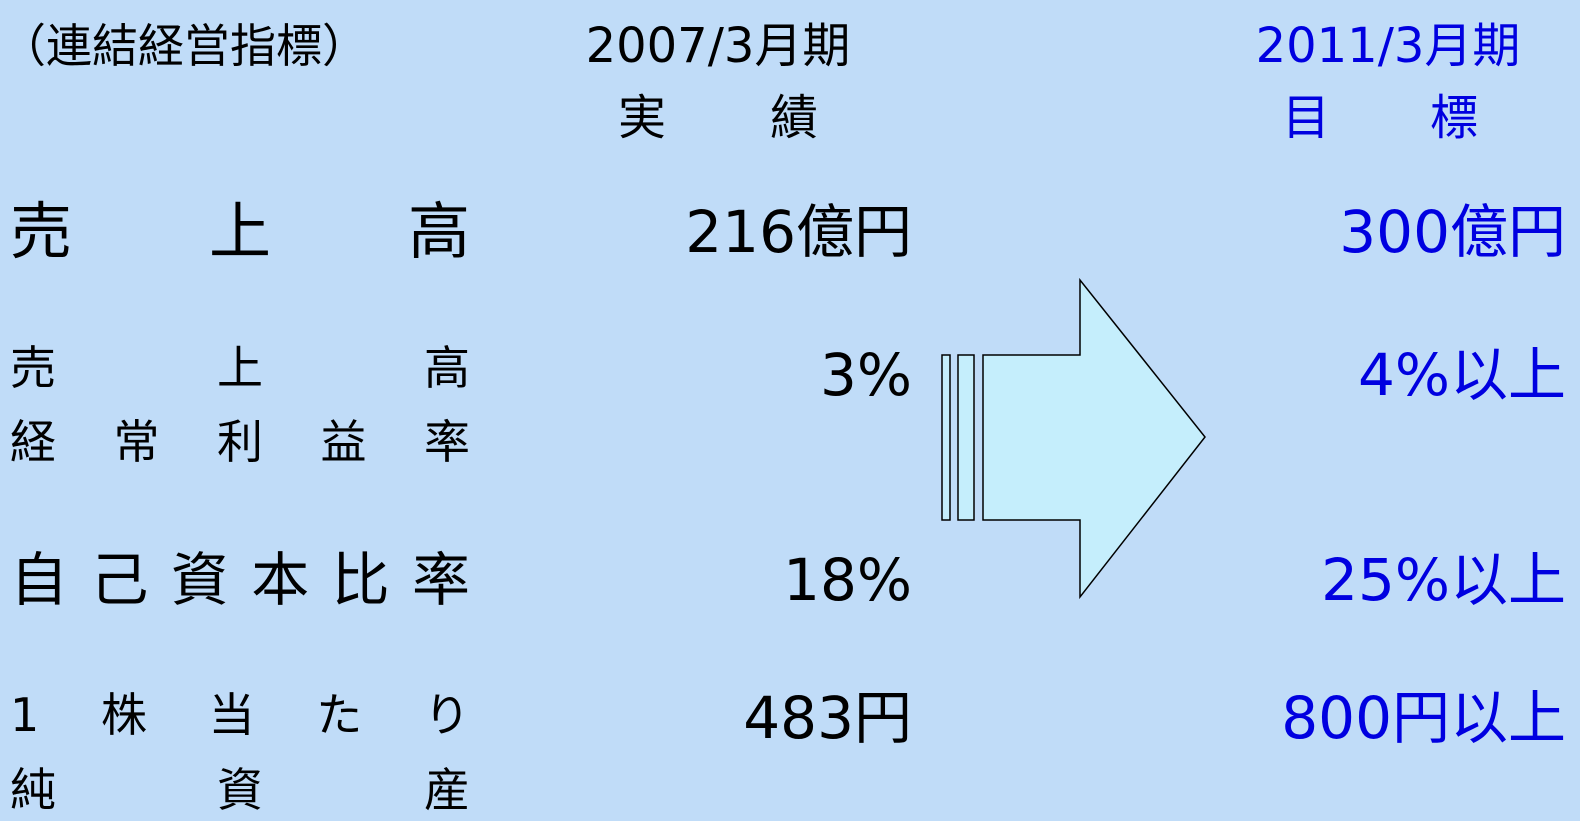 The image size is (1580, 821). Describe the element at coordinates (240, 442) in the screenshot. I see `row-label: 経常利益率` at that location.